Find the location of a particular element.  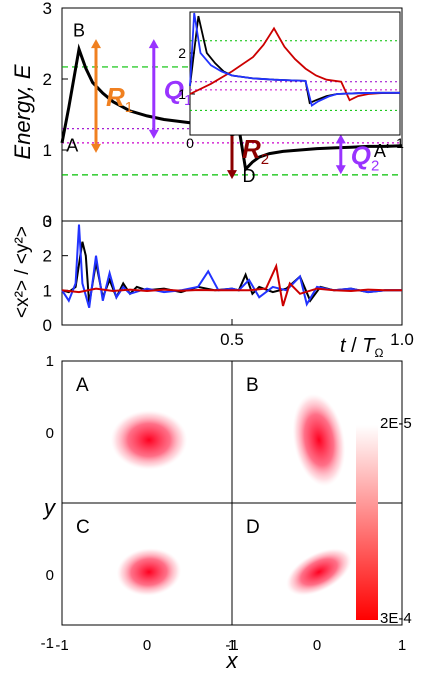

inset-reference-lines is located at coordinates (295, 75).